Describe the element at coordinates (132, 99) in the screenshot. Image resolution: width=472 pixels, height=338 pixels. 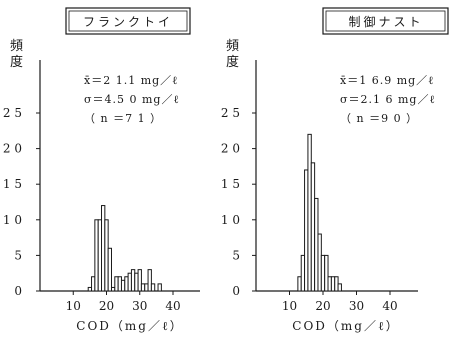
I see `stat-sigma: σ＝4.5 0 mg／ℓ` at that location.